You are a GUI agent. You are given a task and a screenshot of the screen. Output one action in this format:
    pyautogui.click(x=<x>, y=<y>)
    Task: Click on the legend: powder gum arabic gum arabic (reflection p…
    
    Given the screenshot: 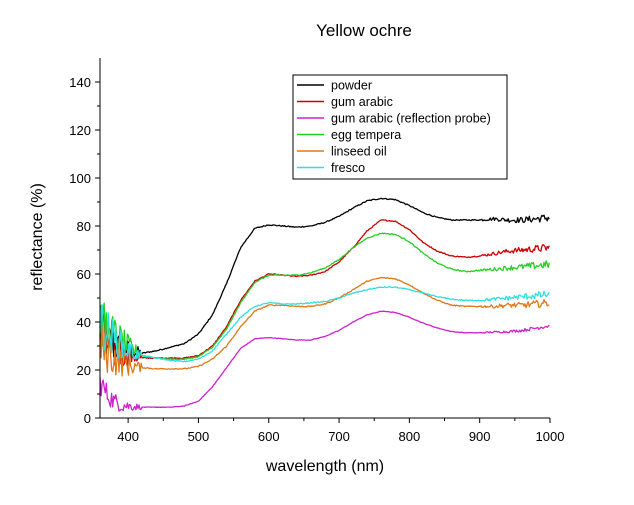 What is the action you would take?
    pyautogui.click(x=400, y=127)
    